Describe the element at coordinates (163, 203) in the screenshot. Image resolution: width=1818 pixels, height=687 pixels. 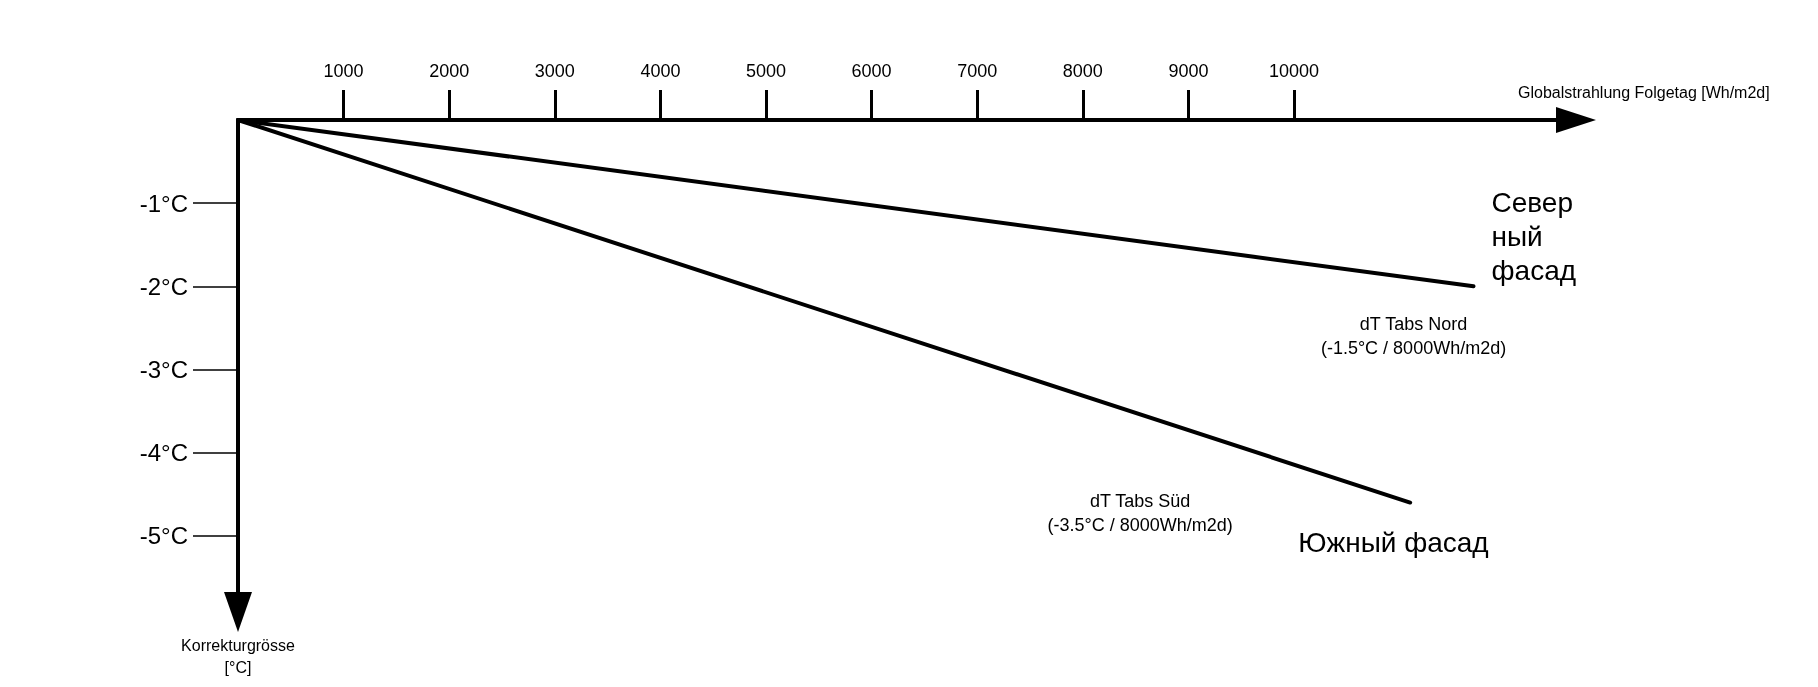
I see `y-tick-label: -1°C` at that location.